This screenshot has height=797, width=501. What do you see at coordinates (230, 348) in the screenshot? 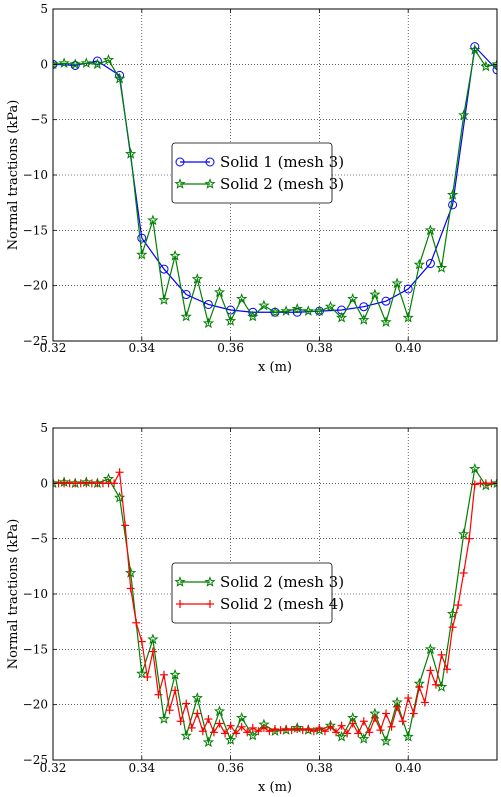
I see `x-tick-label: 0.36` at bounding box center [230, 348].